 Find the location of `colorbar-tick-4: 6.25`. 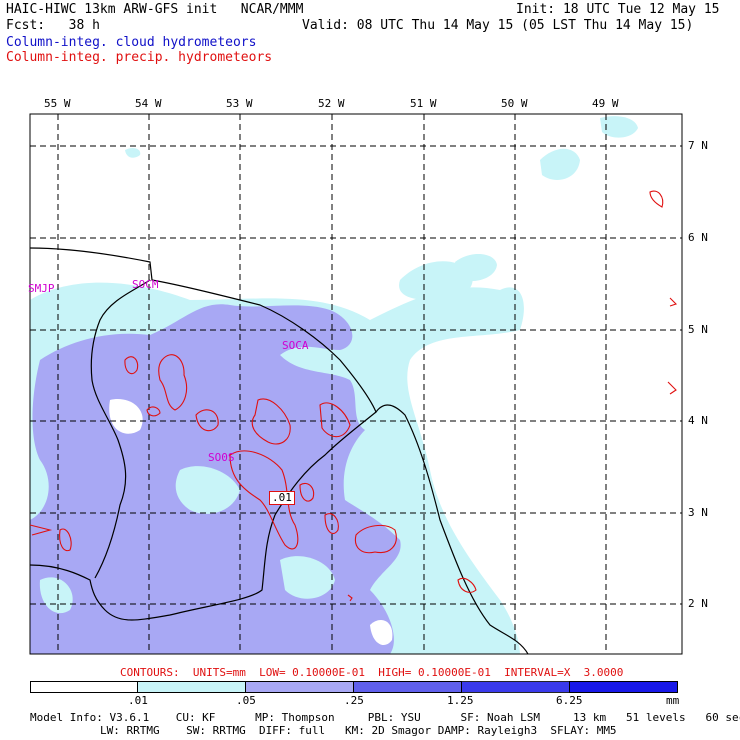

colorbar-tick-4: 6.25 is located at coordinates (569, 700).